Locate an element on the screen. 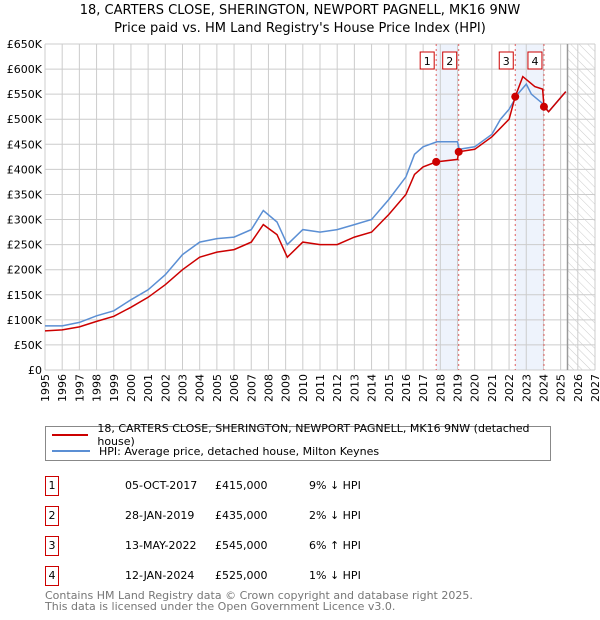 This screenshot has height=620, width=600. x-tick-label: 2013 is located at coordinates (354, 388).